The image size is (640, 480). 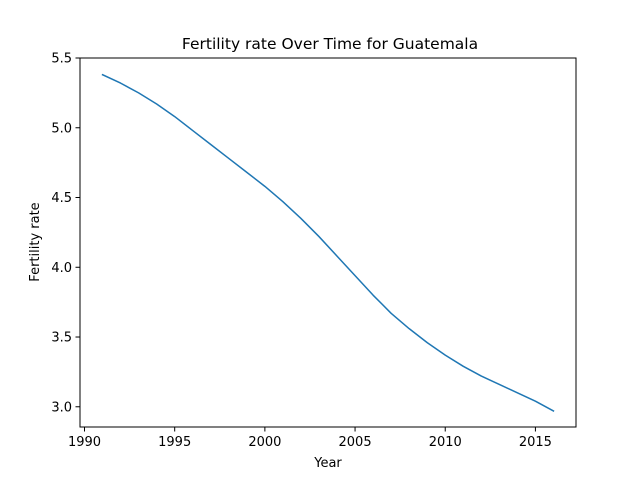 What do you see at coordinates (310, 438) in the screenshot?
I see `x-axis-ticks: 1990 1995 2000 2005 2010 2015` at bounding box center [310, 438].